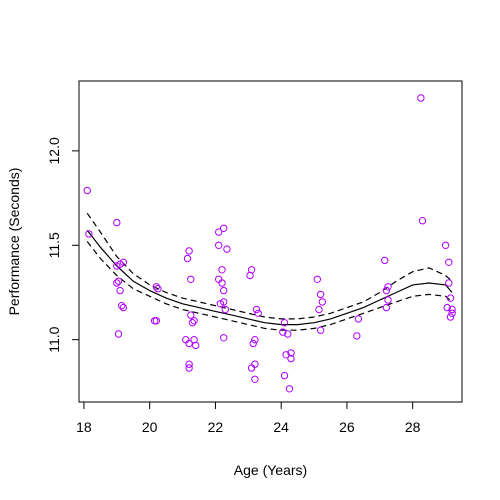 The image size is (500, 500). I want to click on y-tick-label: 12.0, so click(54, 150).